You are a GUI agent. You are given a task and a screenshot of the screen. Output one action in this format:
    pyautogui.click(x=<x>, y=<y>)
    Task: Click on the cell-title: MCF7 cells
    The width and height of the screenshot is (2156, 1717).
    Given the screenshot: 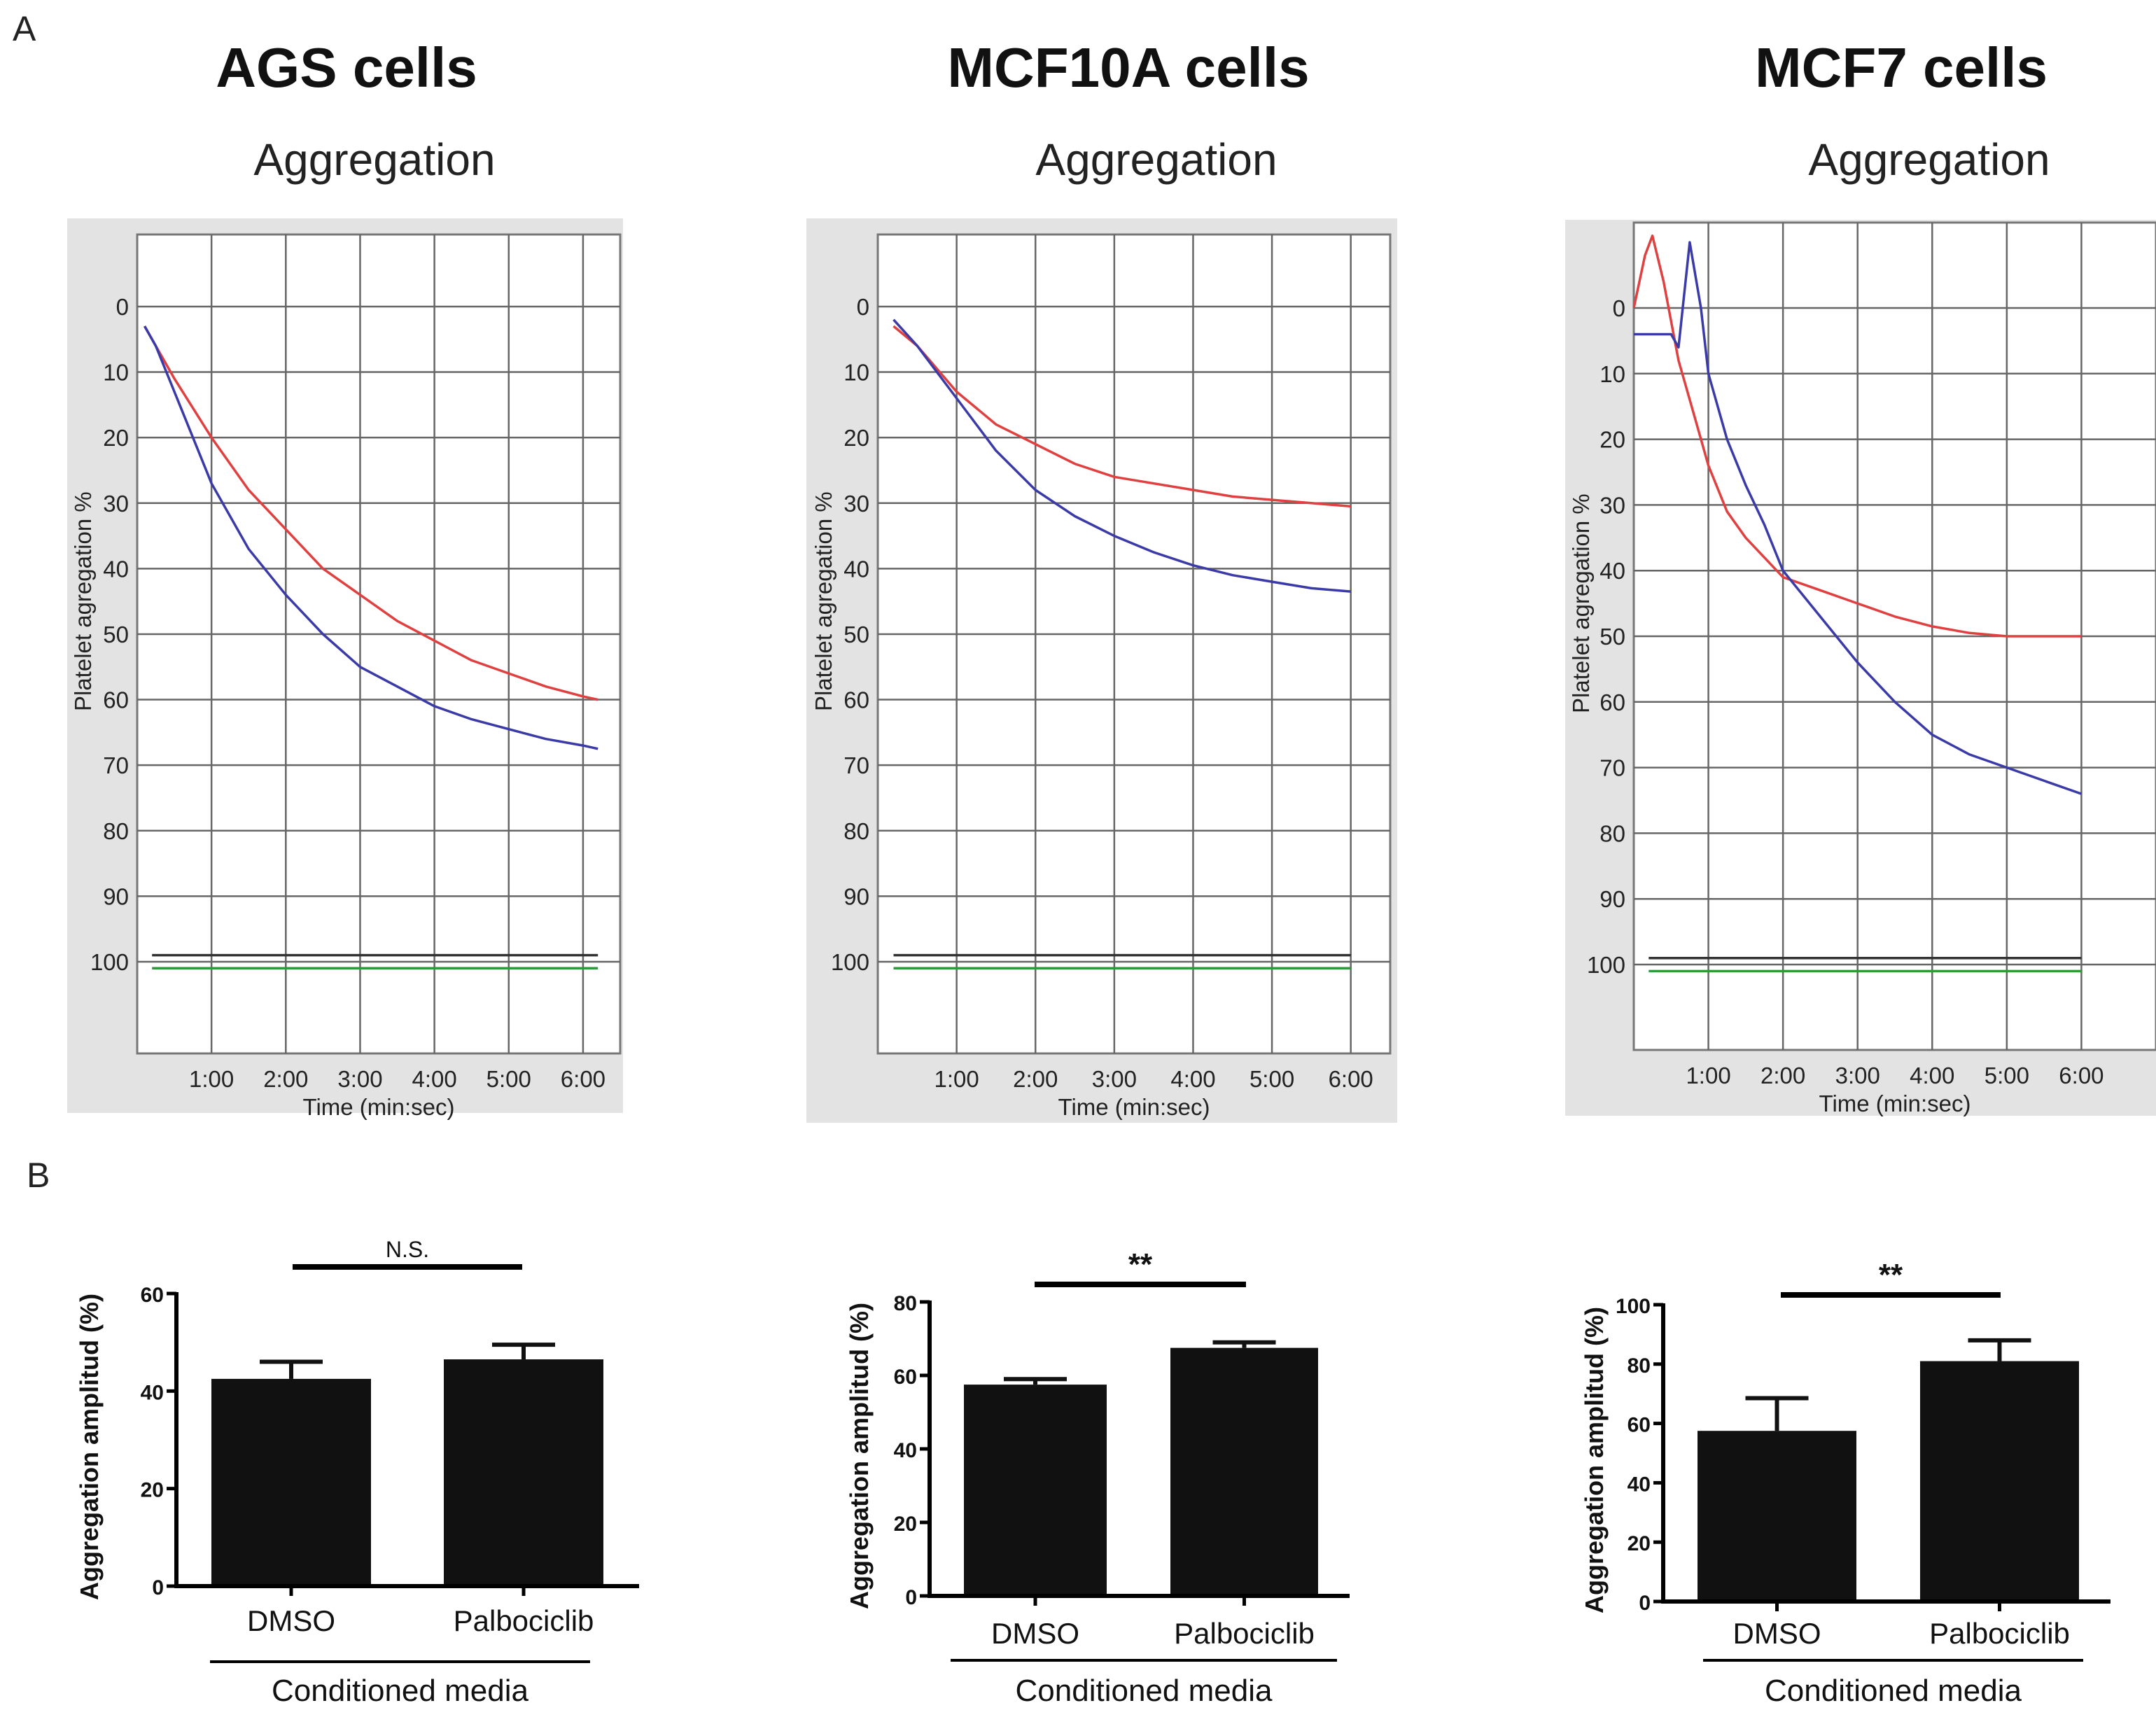 What is the action you would take?
    pyautogui.click(x=1901, y=67)
    